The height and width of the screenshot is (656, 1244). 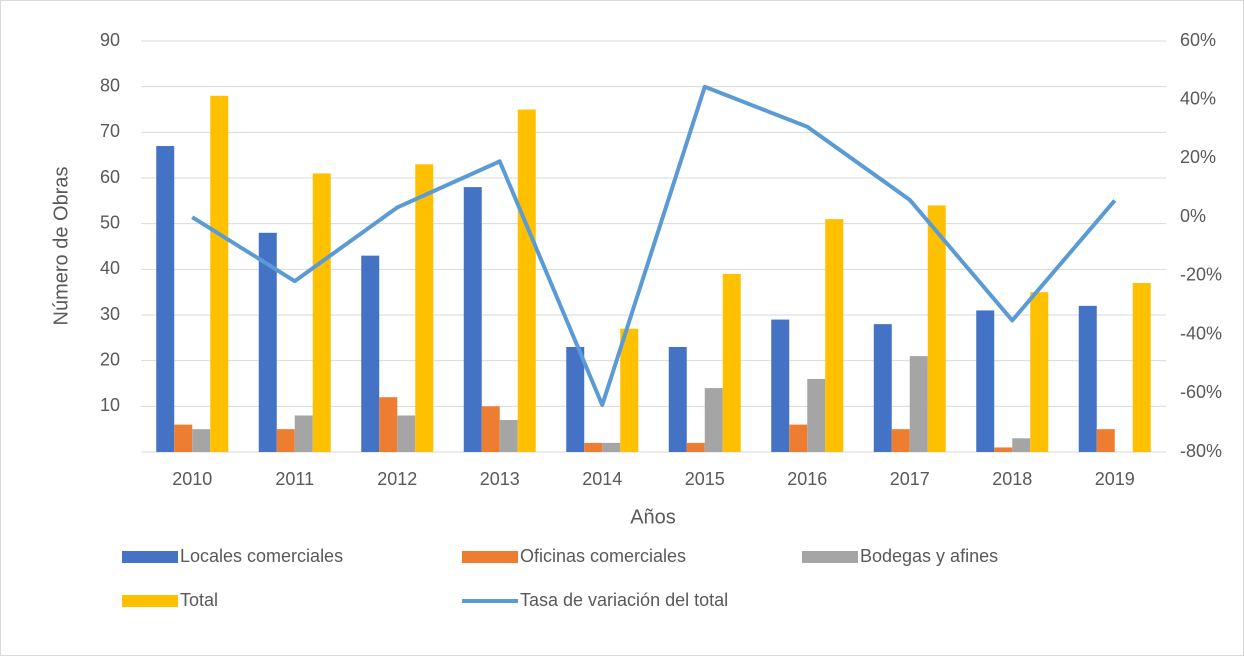 I want to click on y2-tick-label: 60%, so click(x=1198, y=40).